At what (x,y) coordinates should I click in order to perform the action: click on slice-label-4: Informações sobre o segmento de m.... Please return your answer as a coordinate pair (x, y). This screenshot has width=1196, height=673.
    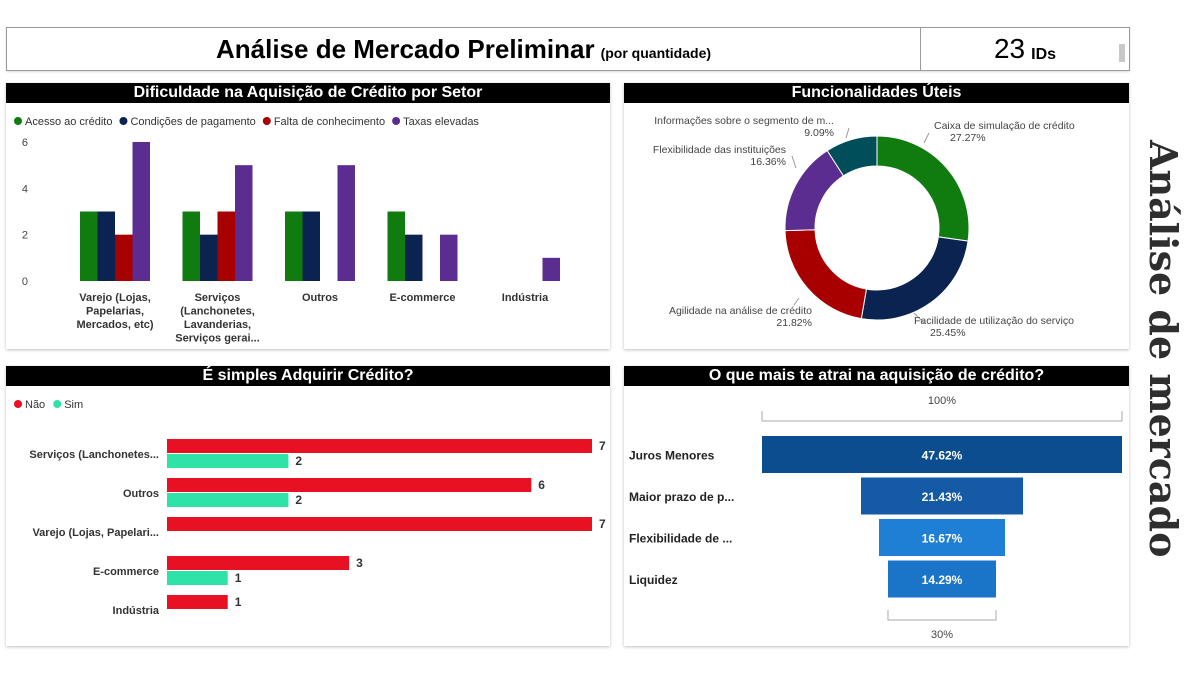
    Looking at the image, I should click on (744, 121).